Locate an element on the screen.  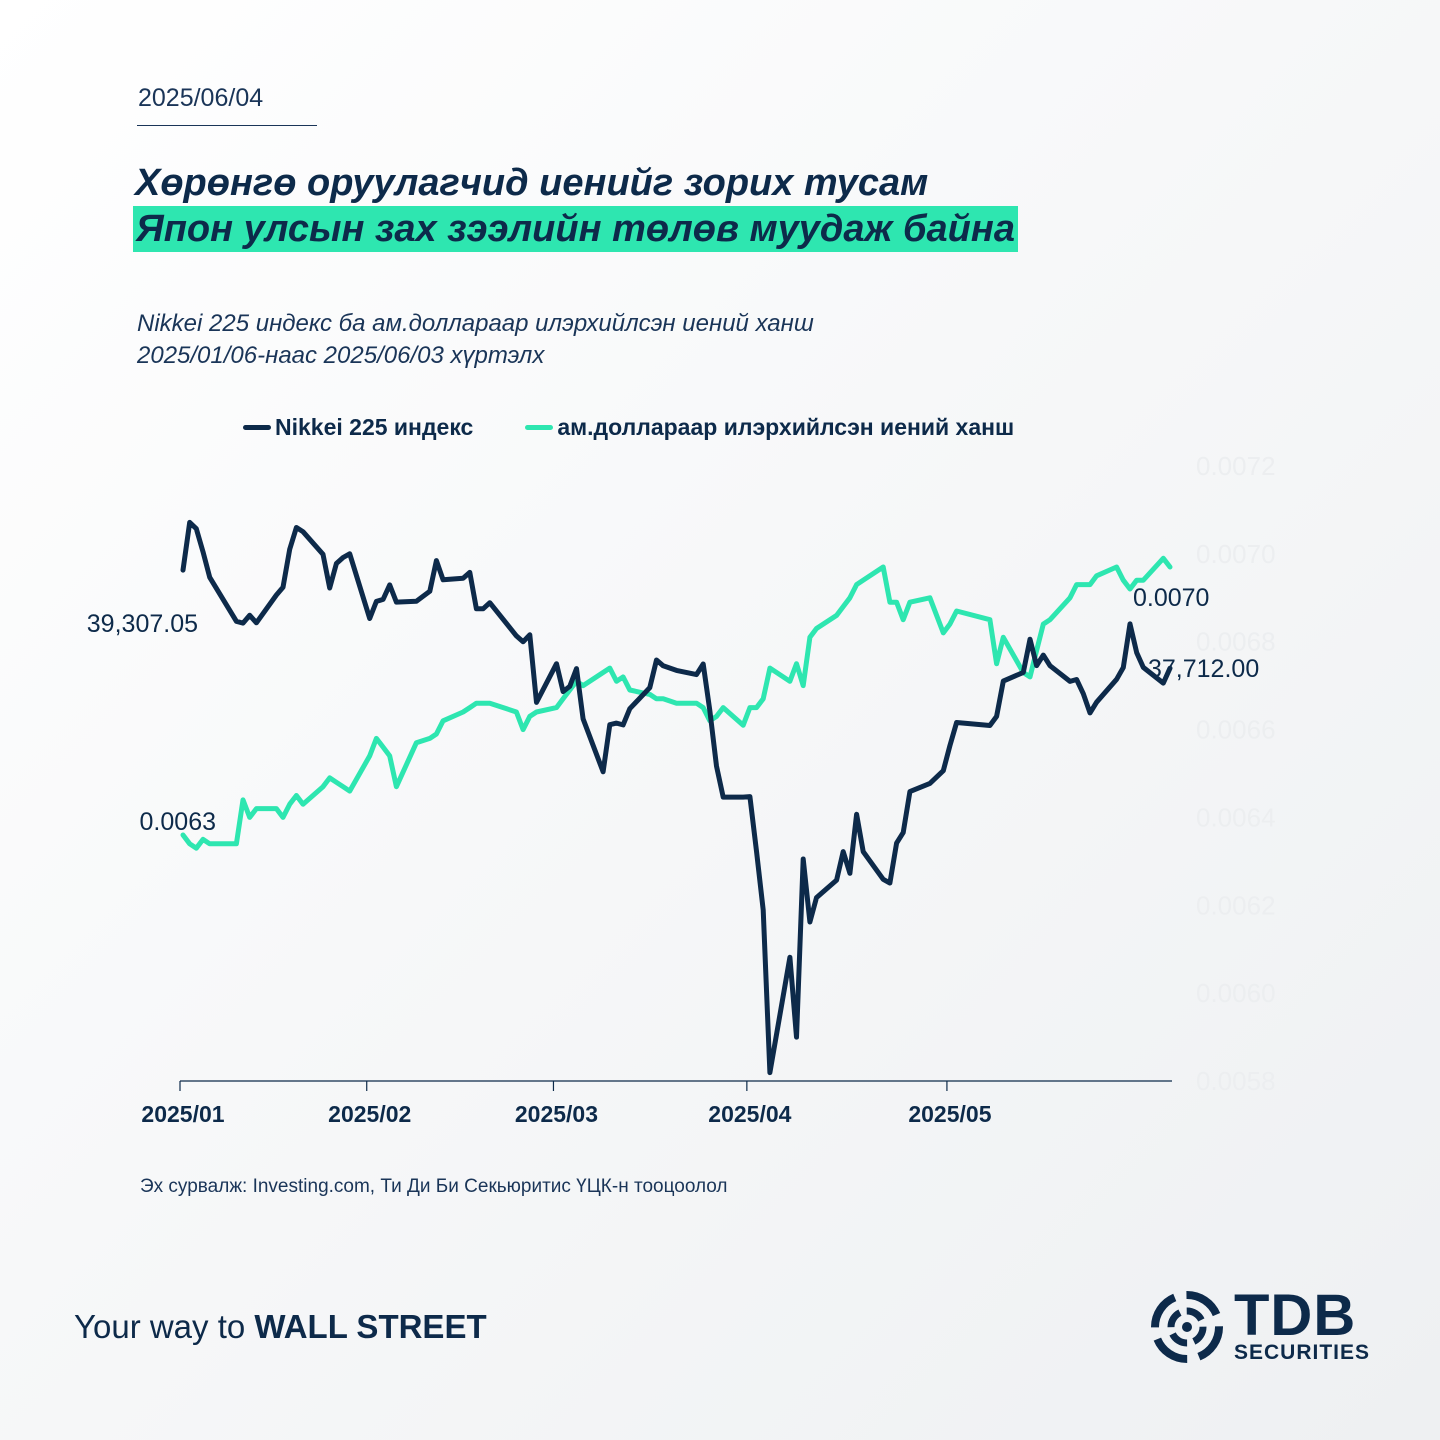
x-axis-tick-label: 2025/04 is located at coordinates (749, 1114).